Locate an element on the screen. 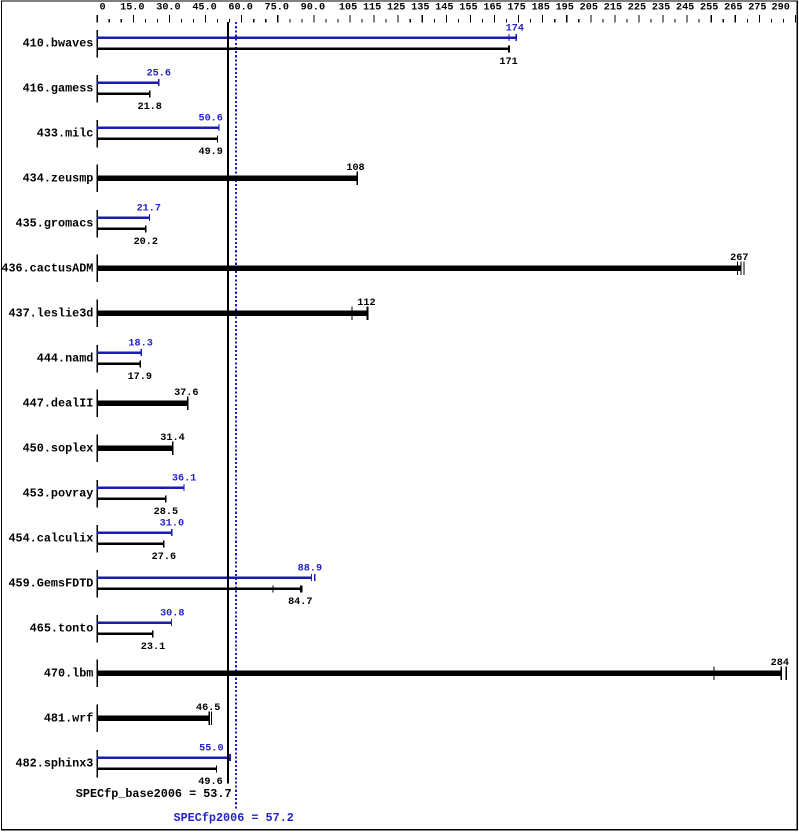 Image resolution: width=799 pixels, height=836 pixels. svg-text: 416.gamess is located at coordinates (58, 88).